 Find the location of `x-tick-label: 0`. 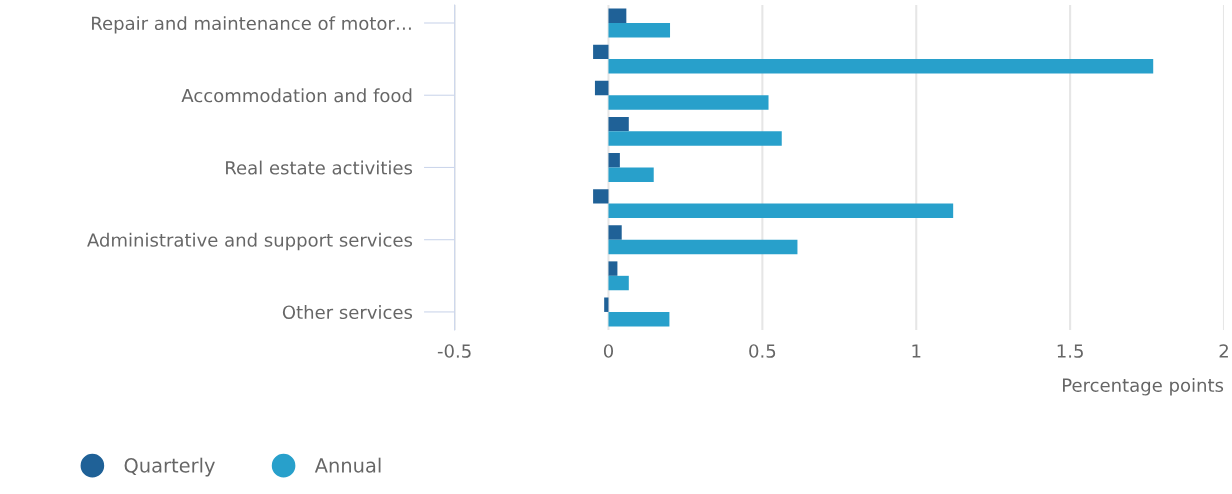

x-tick-label: 0 is located at coordinates (608, 351).